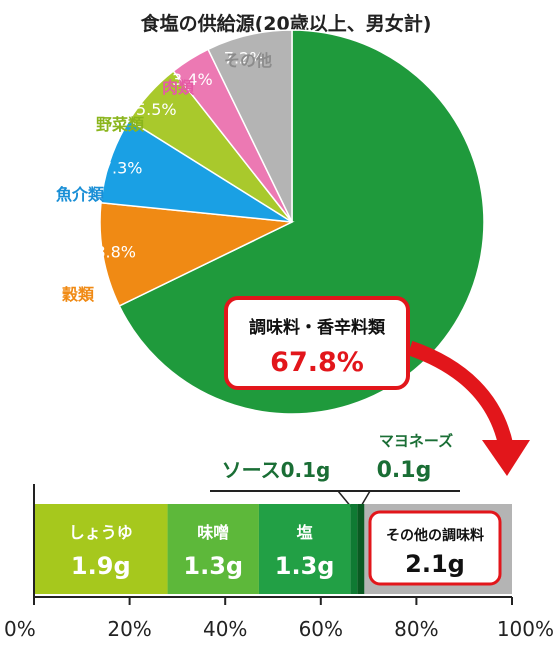  I want to click on highlight-label: 調味料・香辛料類, so click(317, 327).